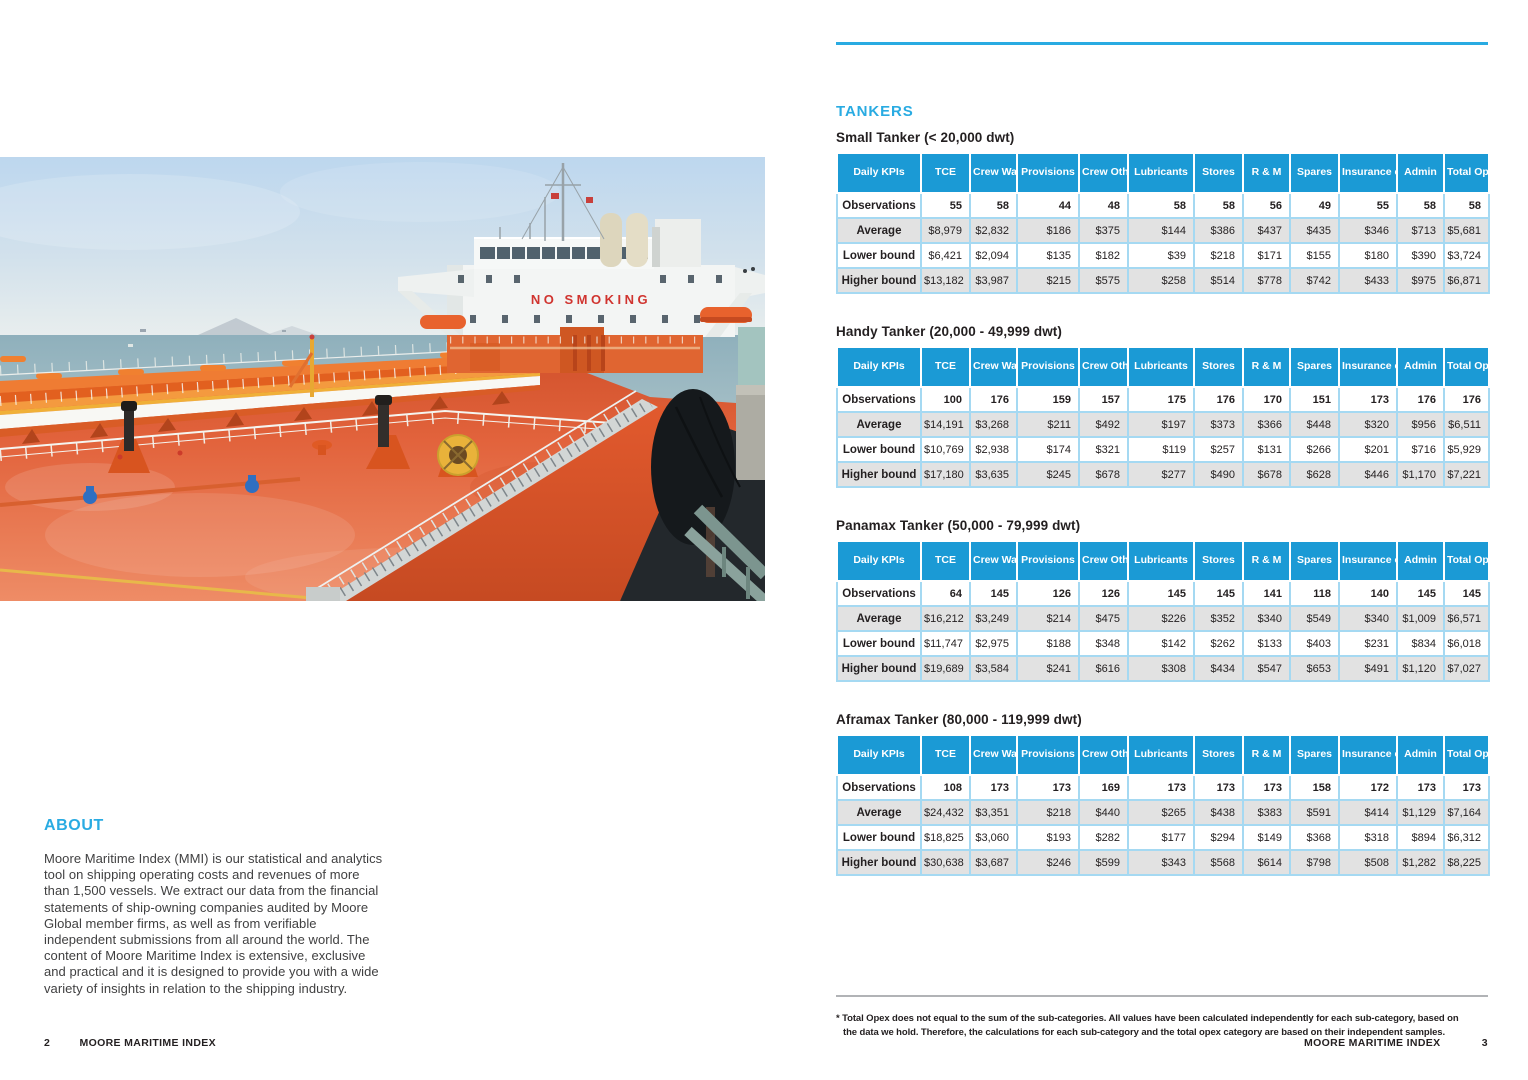 The width and height of the screenshot is (1528, 1080). I want to click on no-smoking-sign: NO SMOKING, so click(591, 299).